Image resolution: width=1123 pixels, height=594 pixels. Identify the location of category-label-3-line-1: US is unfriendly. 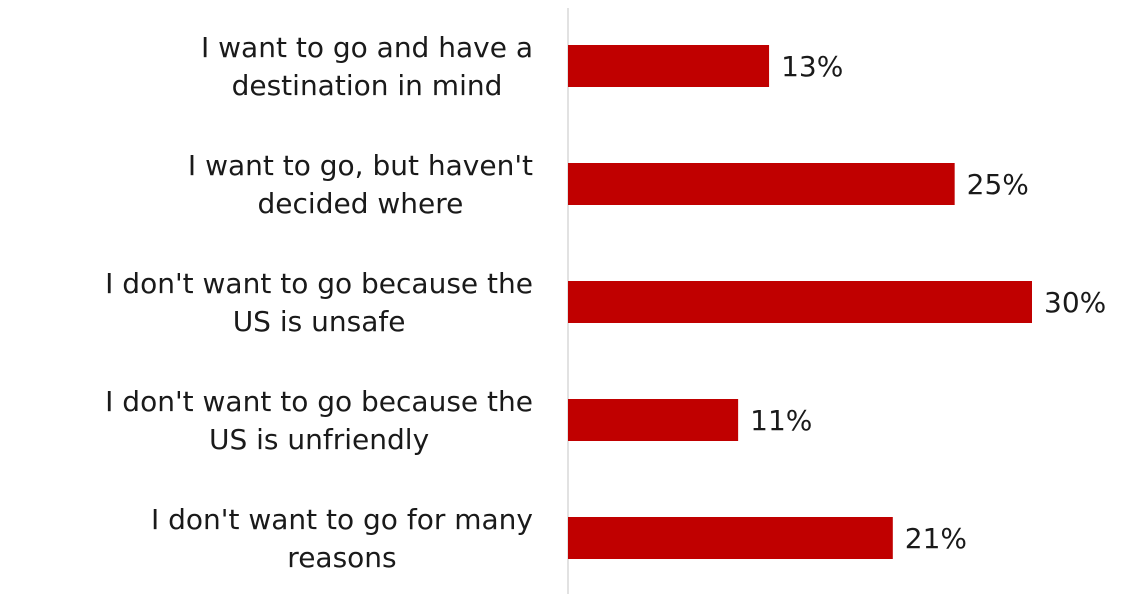
(319, 439).